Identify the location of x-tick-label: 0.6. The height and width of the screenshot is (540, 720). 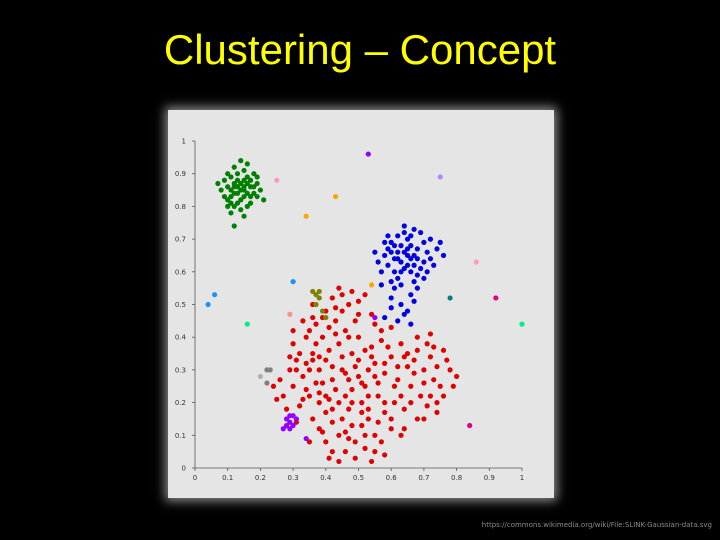
(392, 478).